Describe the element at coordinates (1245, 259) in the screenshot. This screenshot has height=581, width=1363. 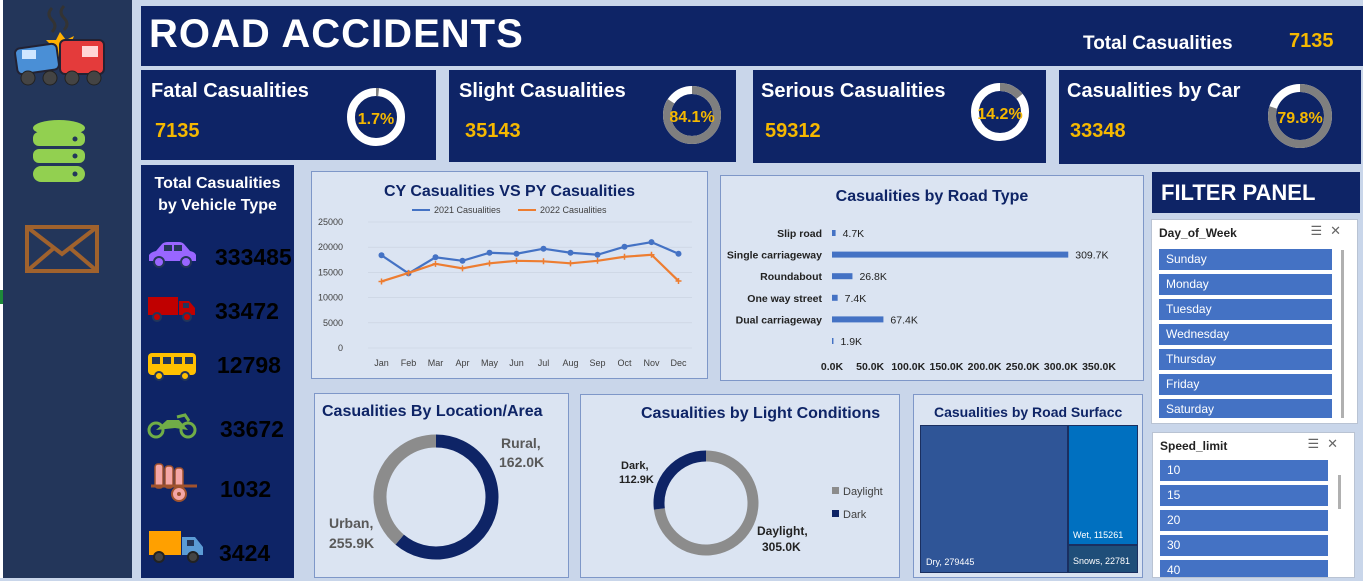
I see `slicer-option-sunday: Sunday` at that location.